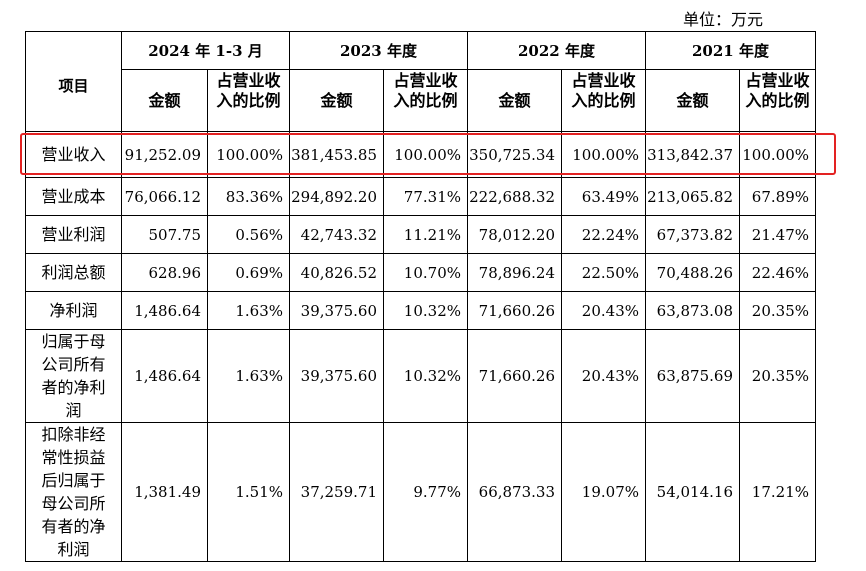 The width and height of the screenshot is (866, 571). What do you see at coordinates (428, 154) in the screenshot?
I see `highlight-box` at bounding box center [428, 154].